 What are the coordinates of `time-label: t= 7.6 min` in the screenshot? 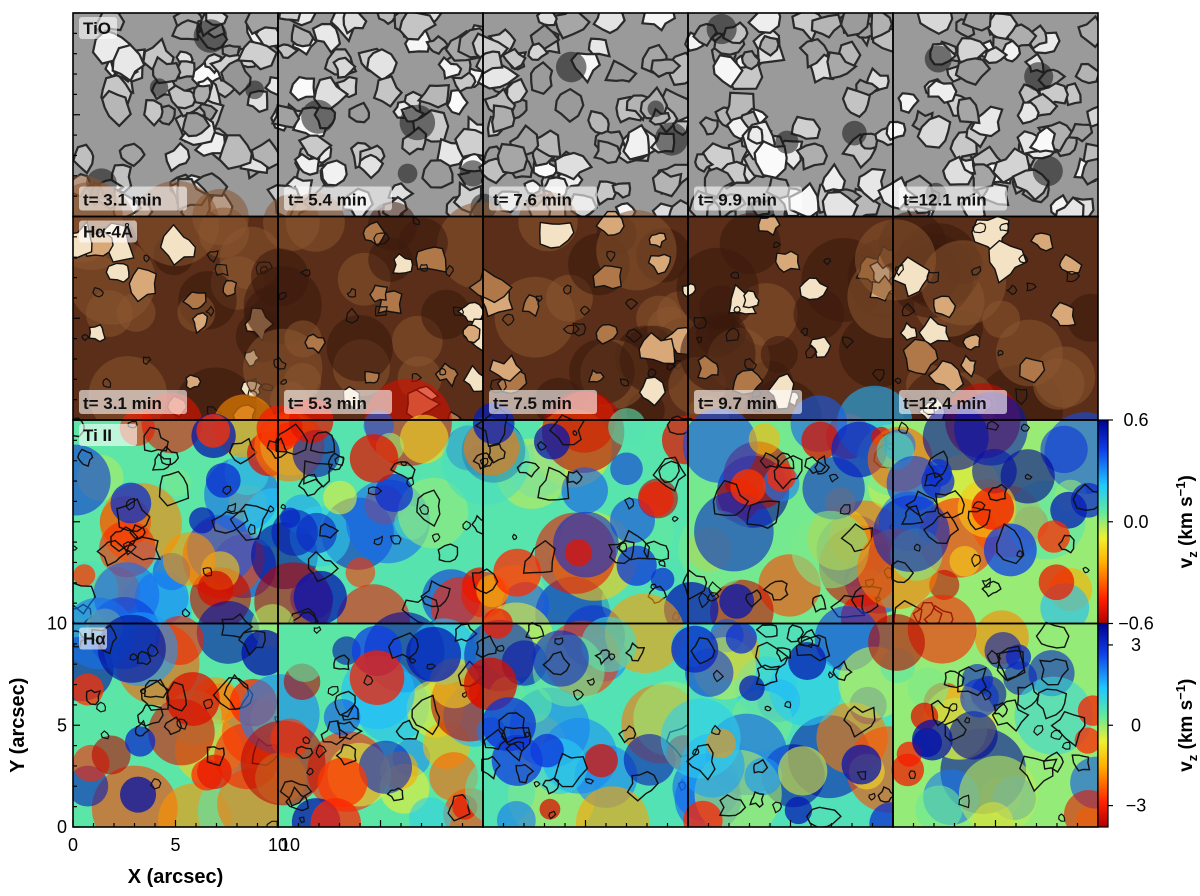 It's located at (543, 198).